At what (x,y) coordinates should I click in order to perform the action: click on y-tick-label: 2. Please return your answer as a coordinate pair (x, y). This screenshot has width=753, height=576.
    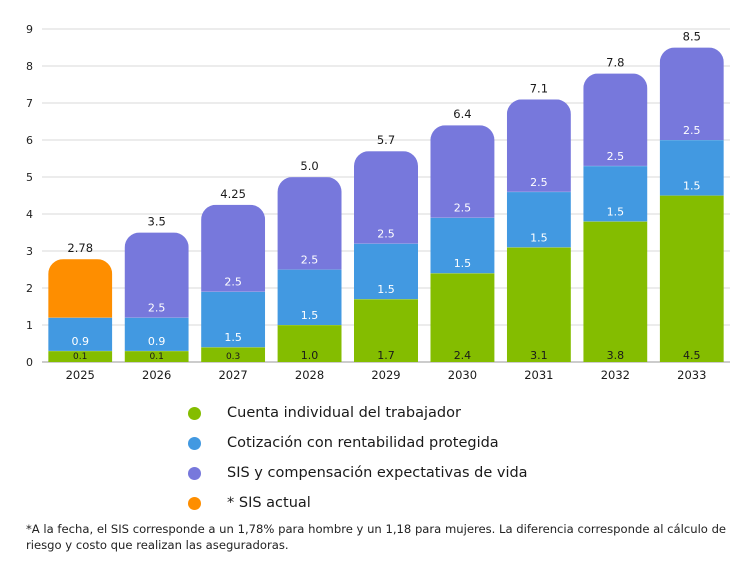
    Looking at the image, I should click on (29, 288).